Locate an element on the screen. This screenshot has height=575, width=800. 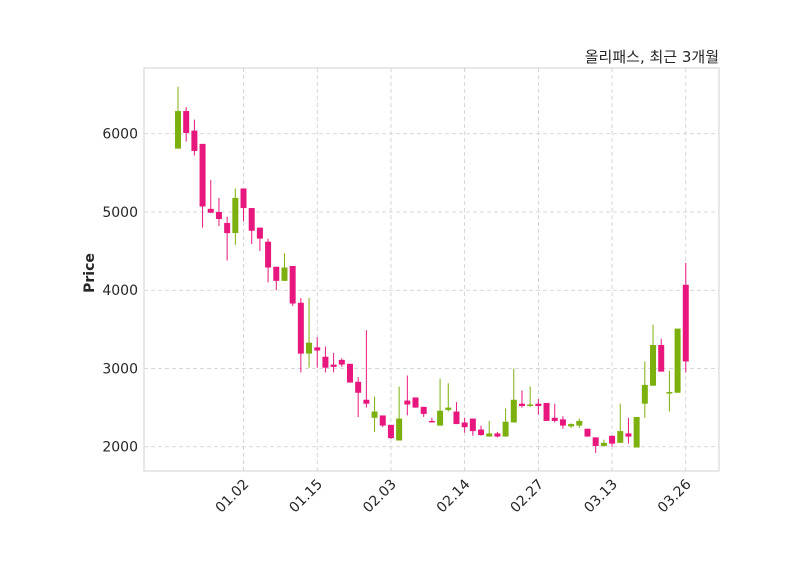
x-tick-label: 01.02 is located at coordinates (233, 497).